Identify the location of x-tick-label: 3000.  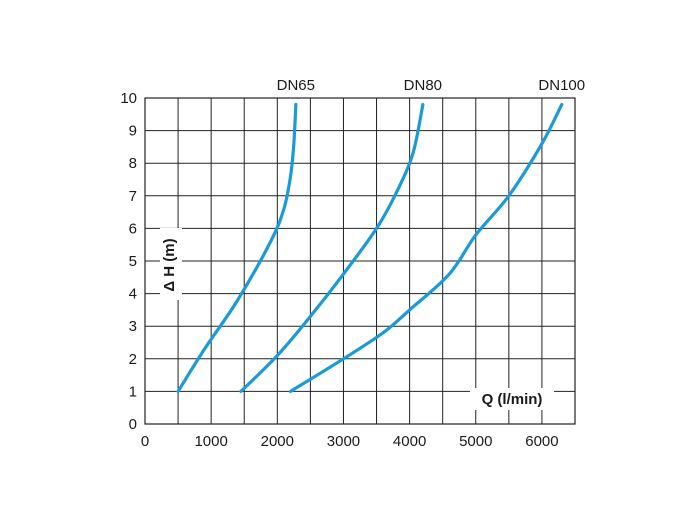
(343, 441).